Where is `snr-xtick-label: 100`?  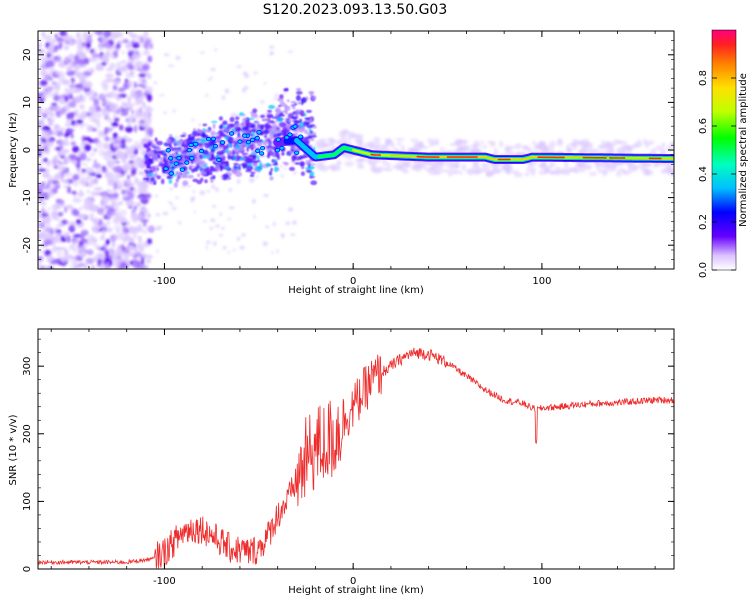 snr-xtick-label: 100 is located at coordinates (541, 581).